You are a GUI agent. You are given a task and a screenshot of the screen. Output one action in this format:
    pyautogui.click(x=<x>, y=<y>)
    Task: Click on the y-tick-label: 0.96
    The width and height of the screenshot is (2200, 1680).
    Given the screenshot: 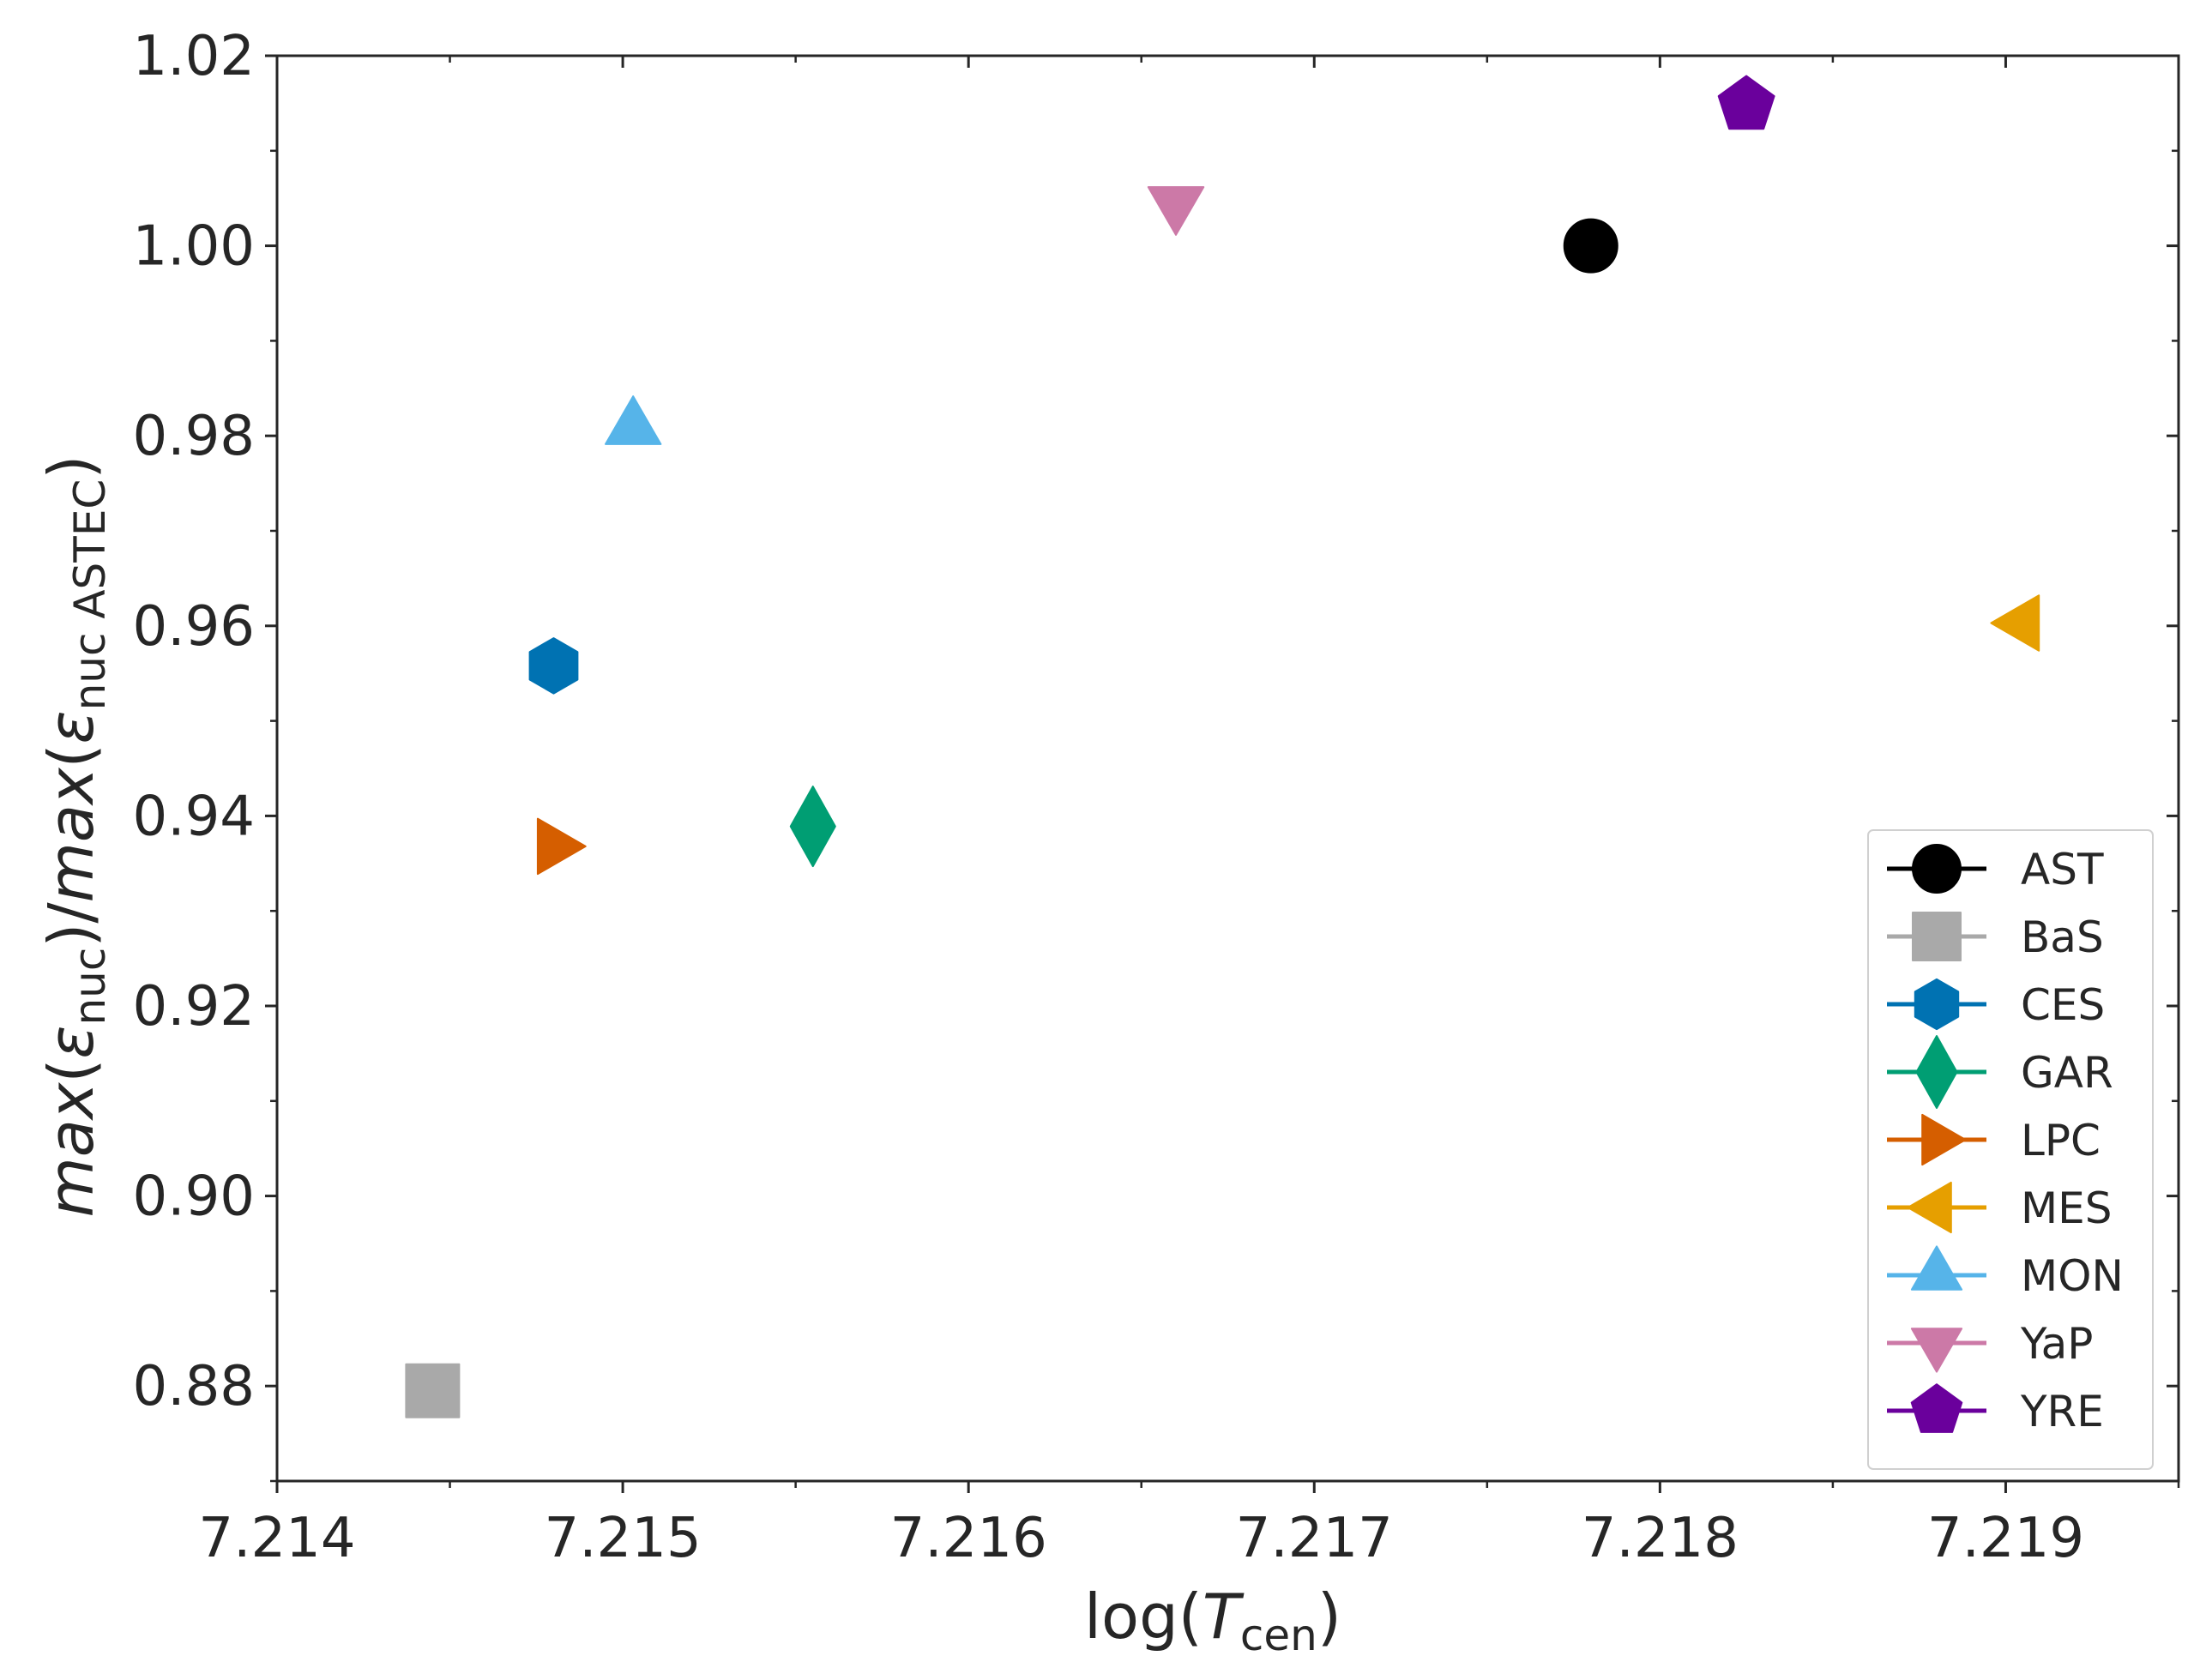 What is the action you would take?
    pyautogui.click(x=194, y=627)
    